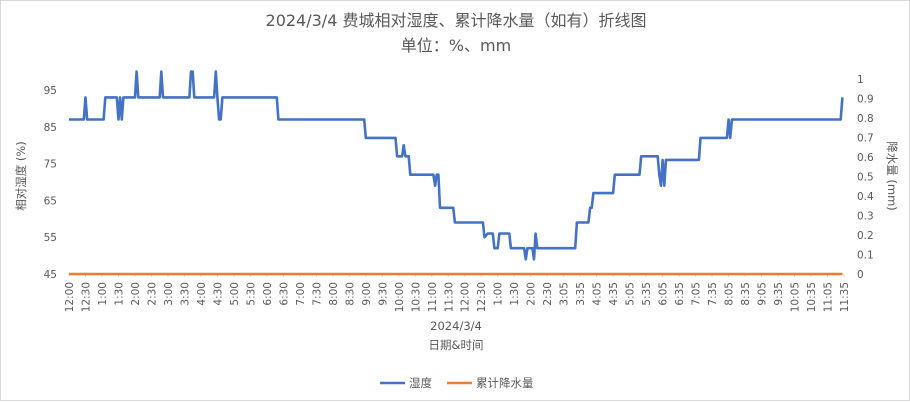 The image size is (910, 402). I want to click on y-right-tick-label: 0.5, so click(865, 178).